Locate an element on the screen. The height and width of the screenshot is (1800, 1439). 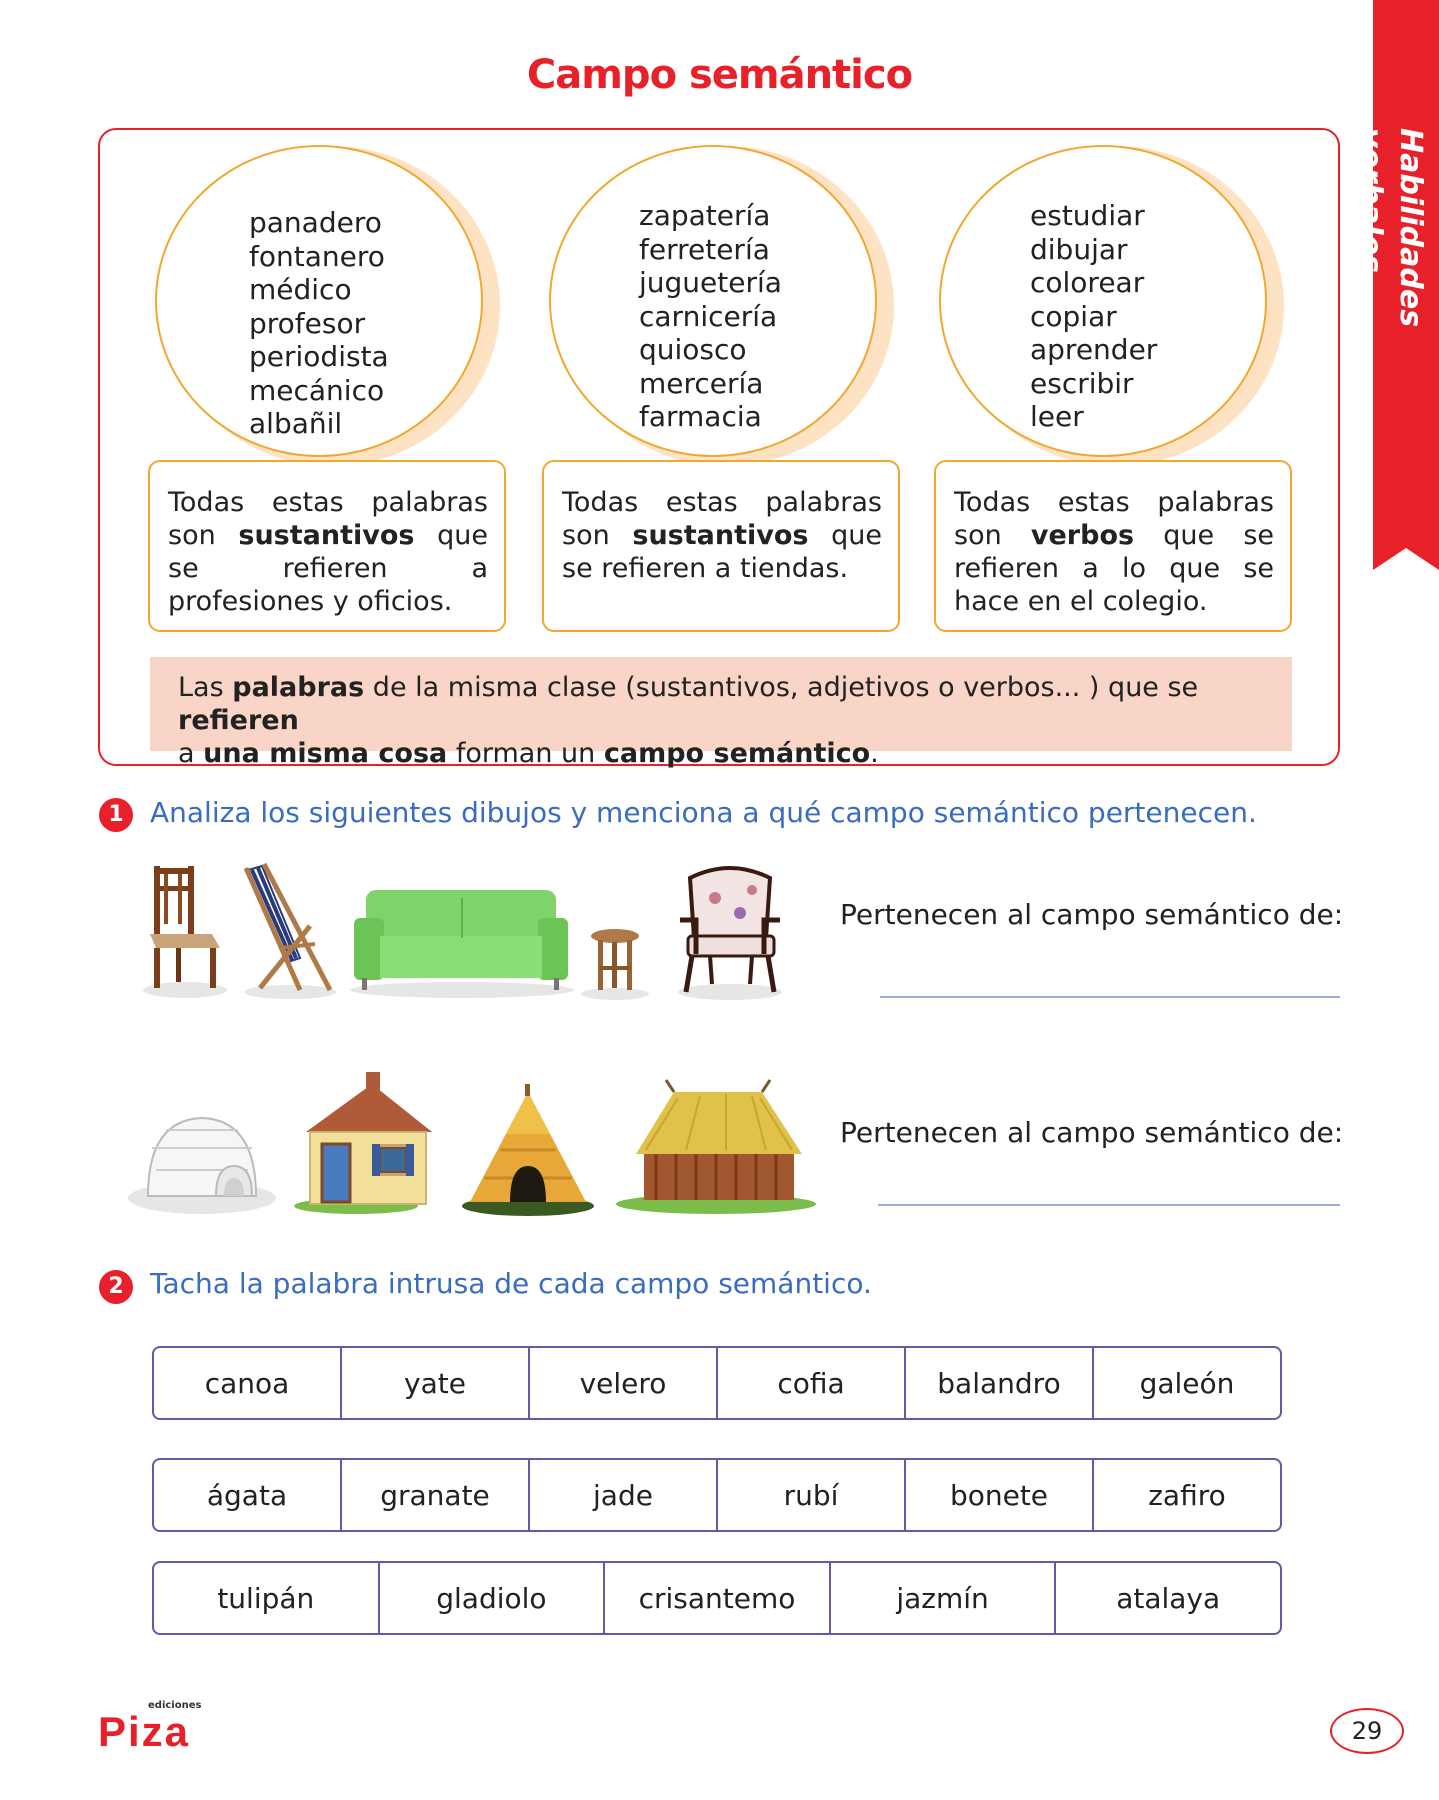
list-item: escribir is located at coordinates (1082, 383).